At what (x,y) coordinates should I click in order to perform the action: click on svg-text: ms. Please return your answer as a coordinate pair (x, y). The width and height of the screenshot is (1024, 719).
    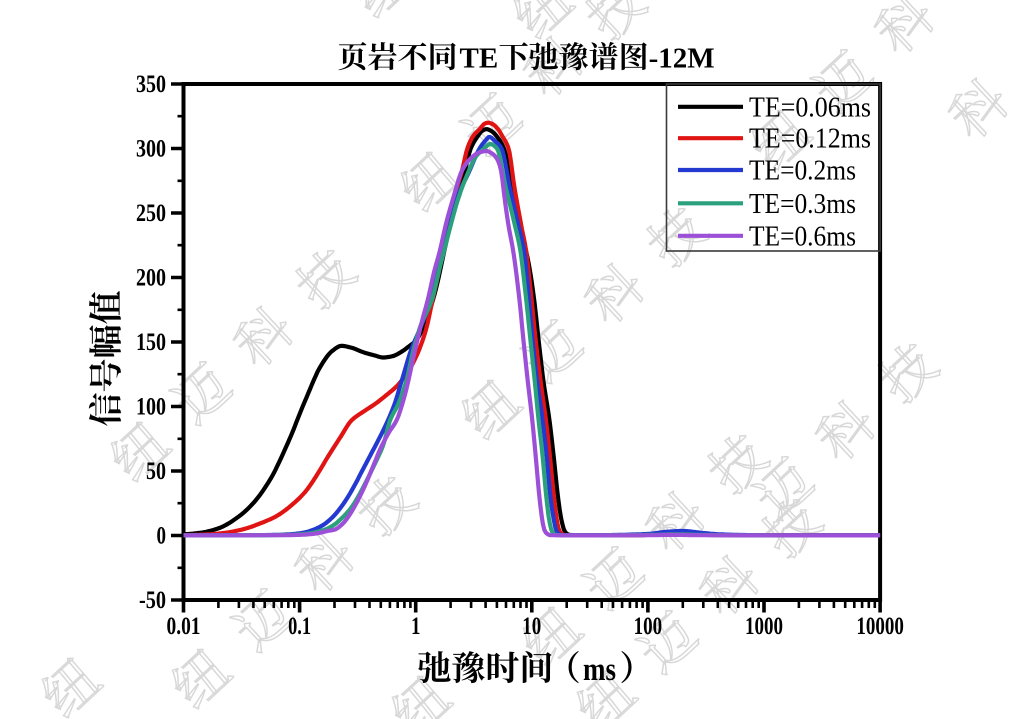
    Looking at the image, I should click on (599, 670).